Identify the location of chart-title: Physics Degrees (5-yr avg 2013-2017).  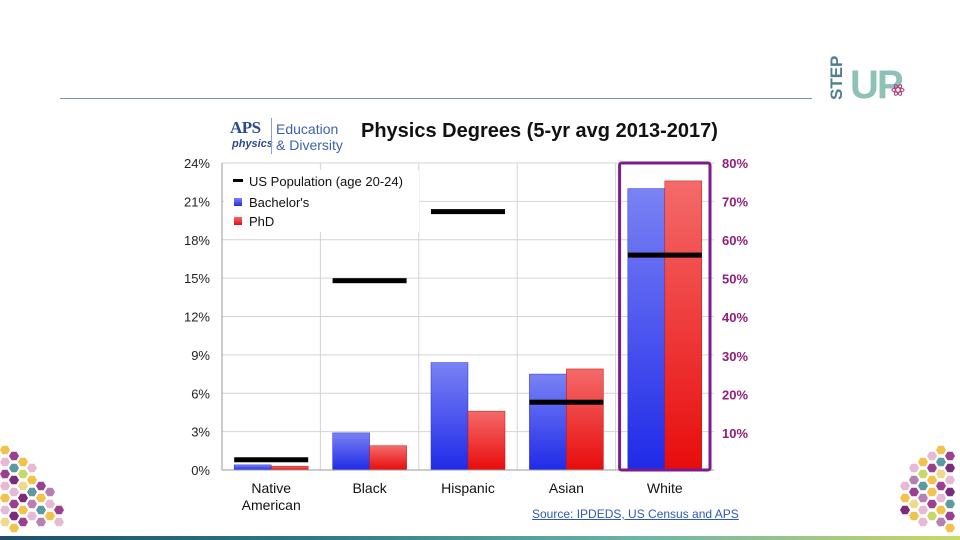
(539, 131).